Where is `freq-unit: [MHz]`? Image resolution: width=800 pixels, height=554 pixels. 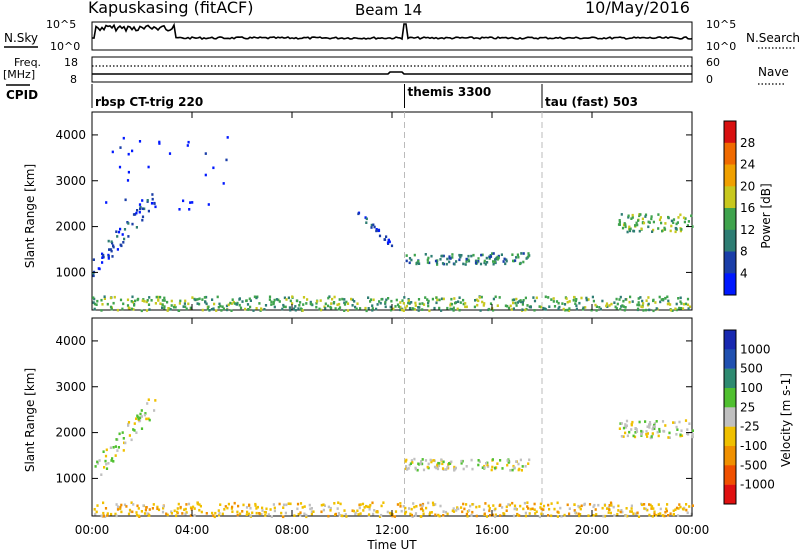 freq-unit: [MHz] is located at coordinates (19, 74).